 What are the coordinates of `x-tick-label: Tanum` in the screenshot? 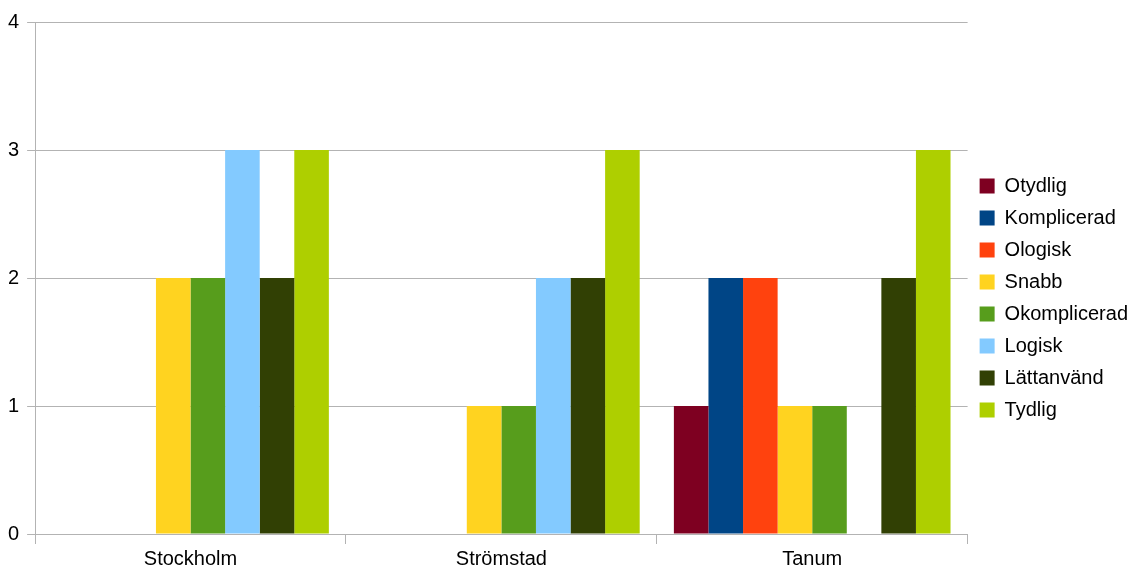 It's located at (812, 557).